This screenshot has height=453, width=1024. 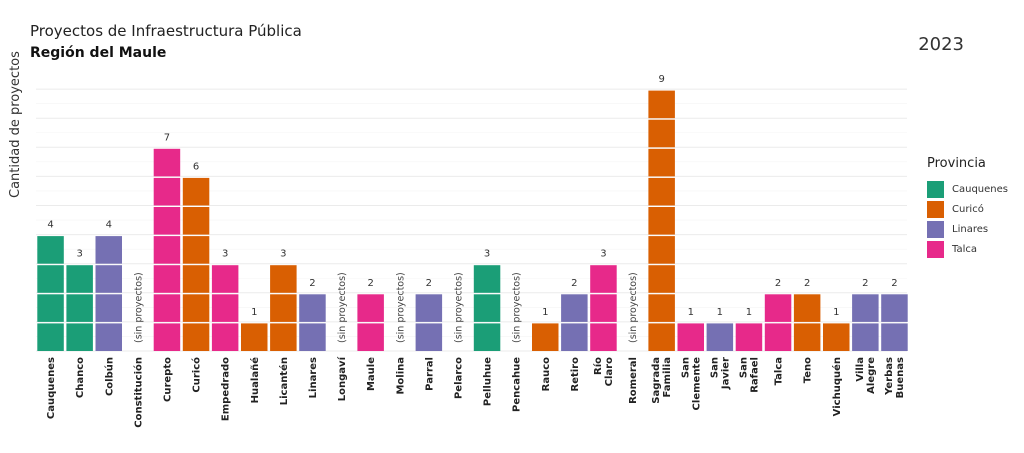 I want to click on x-tick-line: Rafael, so click(x=754, y=375).